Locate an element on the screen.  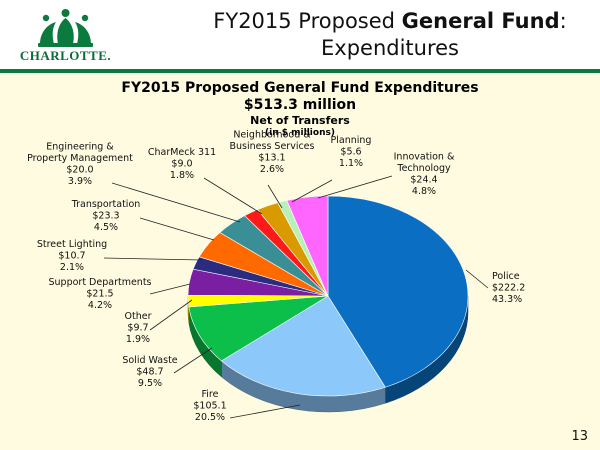
slice-label-line: Property Management is located at coordinates (80, 158).